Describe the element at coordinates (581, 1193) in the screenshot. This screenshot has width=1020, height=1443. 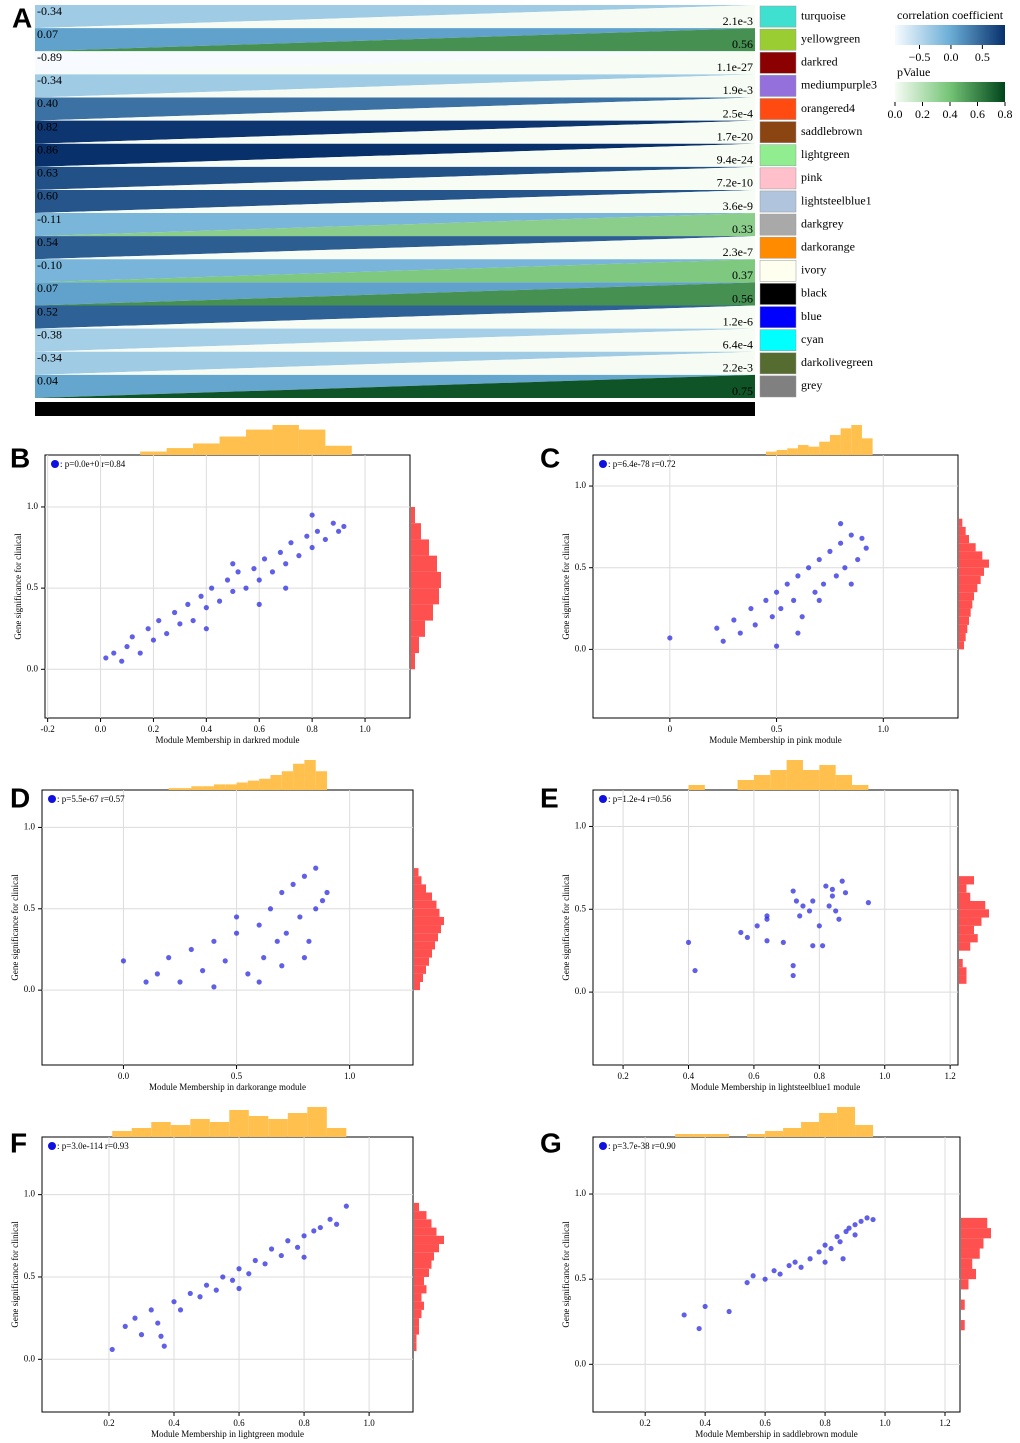
I see `y-tick-label: 1.0` at that location.